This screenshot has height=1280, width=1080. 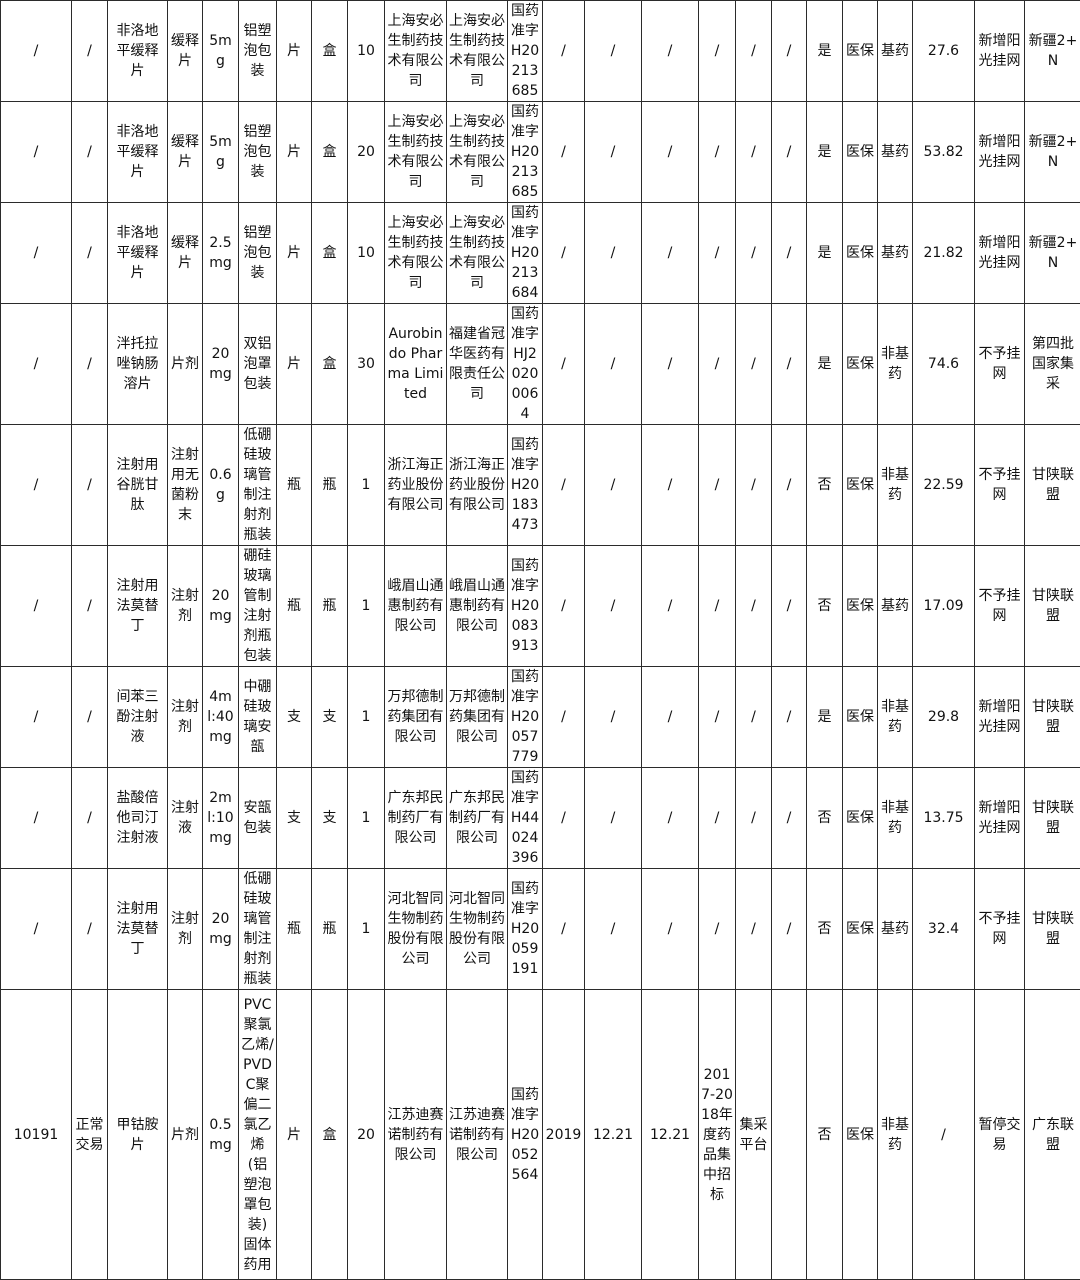 I want to click on price-cell: 74.6, so click(x=944, y=364).